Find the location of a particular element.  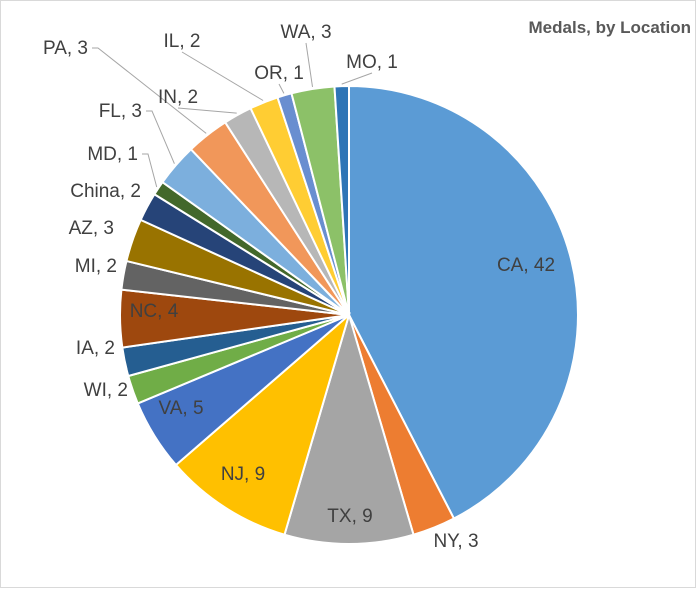

label-ny: NY, 3 is located at coordinates (455, 541).